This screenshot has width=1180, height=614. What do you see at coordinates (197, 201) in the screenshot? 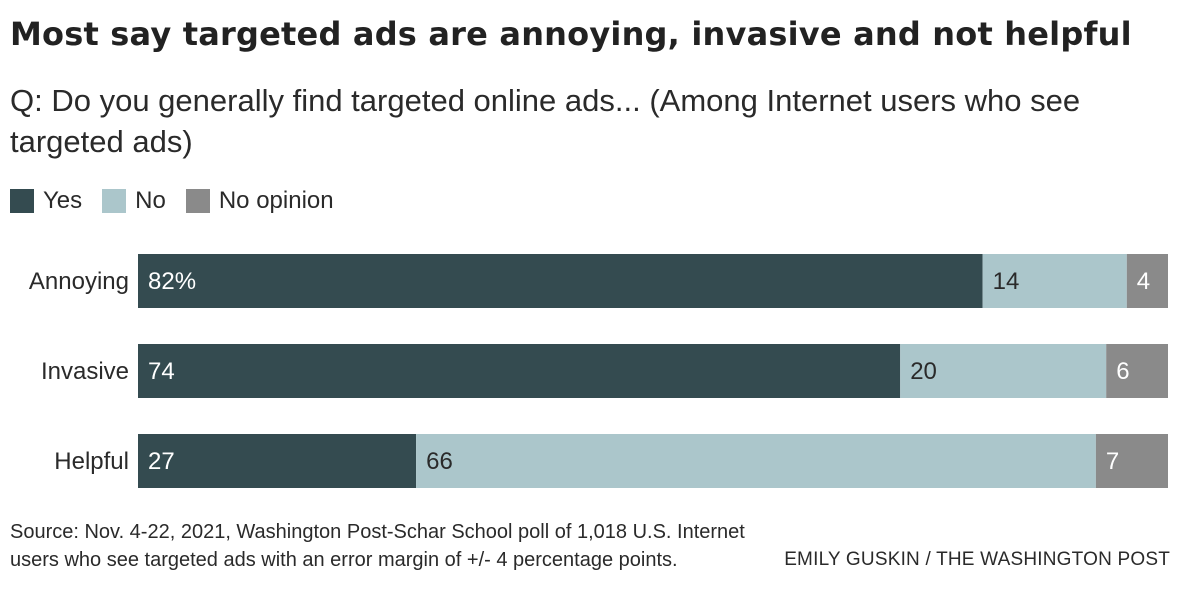
I see `legend-swatch-no-opinion` at bounding box center [197, 201].